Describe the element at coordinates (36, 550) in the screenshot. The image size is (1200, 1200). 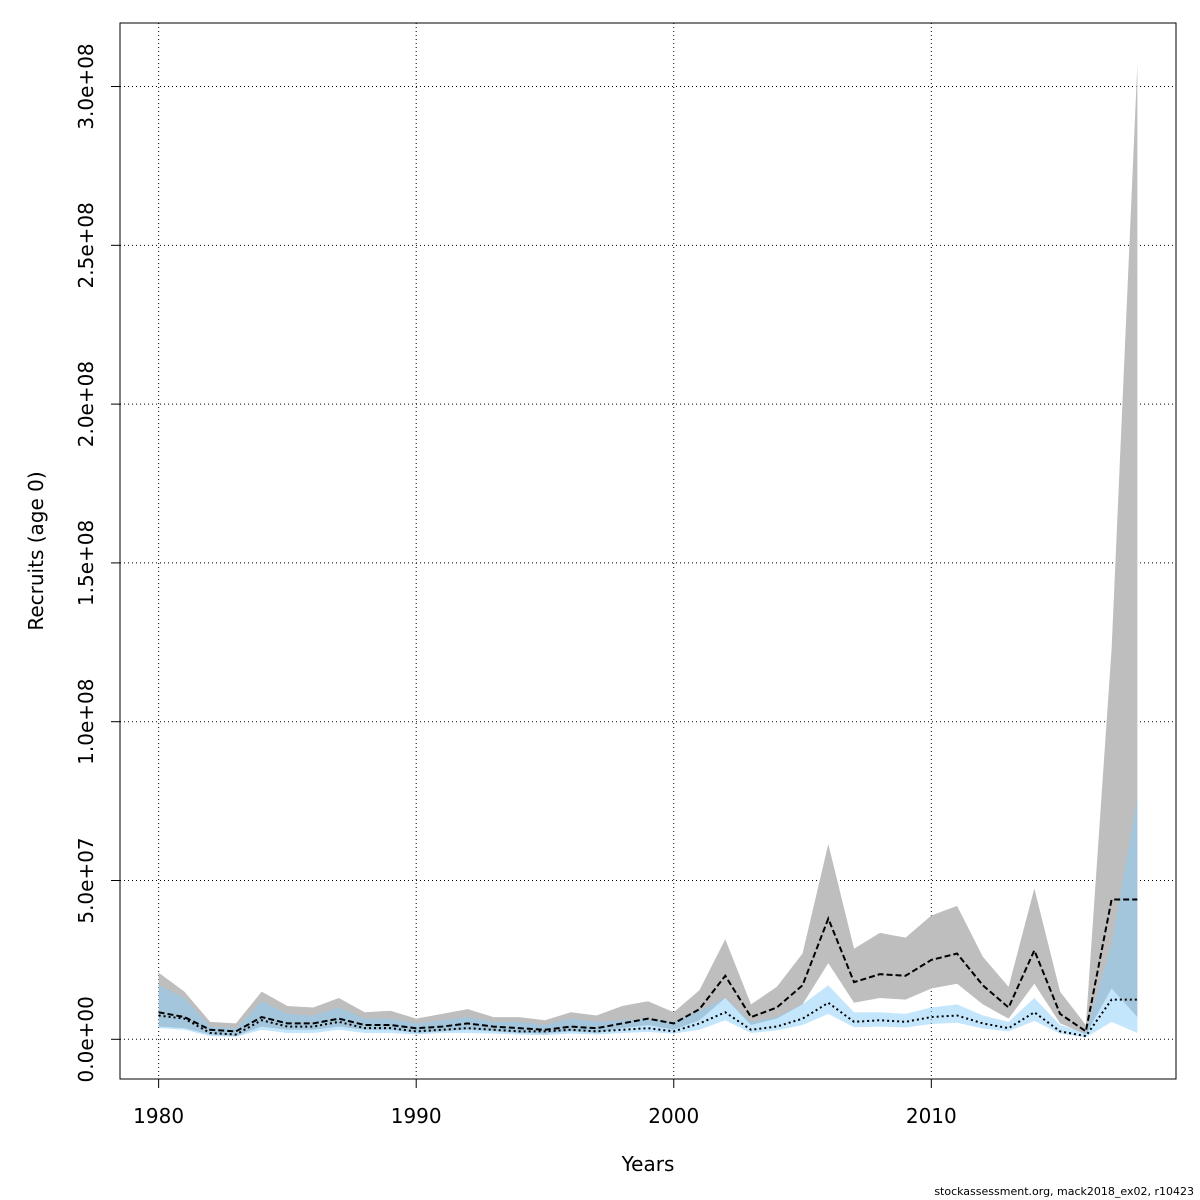
I see `y-axis-title: Recruits (age 0)` at that location.